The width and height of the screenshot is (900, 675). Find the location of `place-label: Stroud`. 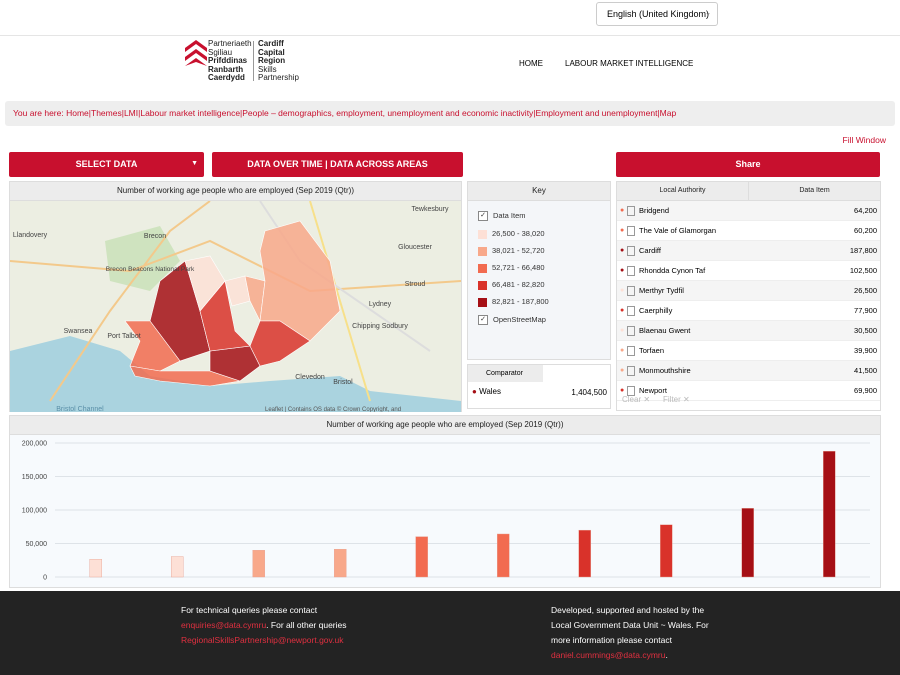

place-label: Stroud is located at coordinates (415, 284).